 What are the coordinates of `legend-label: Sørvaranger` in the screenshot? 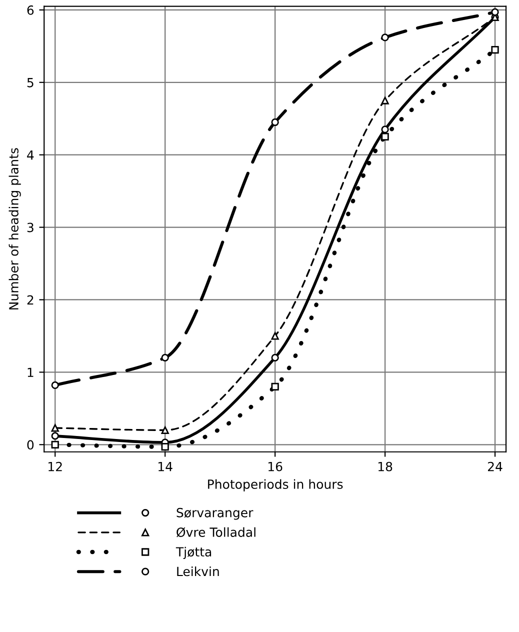 It's located at (215, 514).